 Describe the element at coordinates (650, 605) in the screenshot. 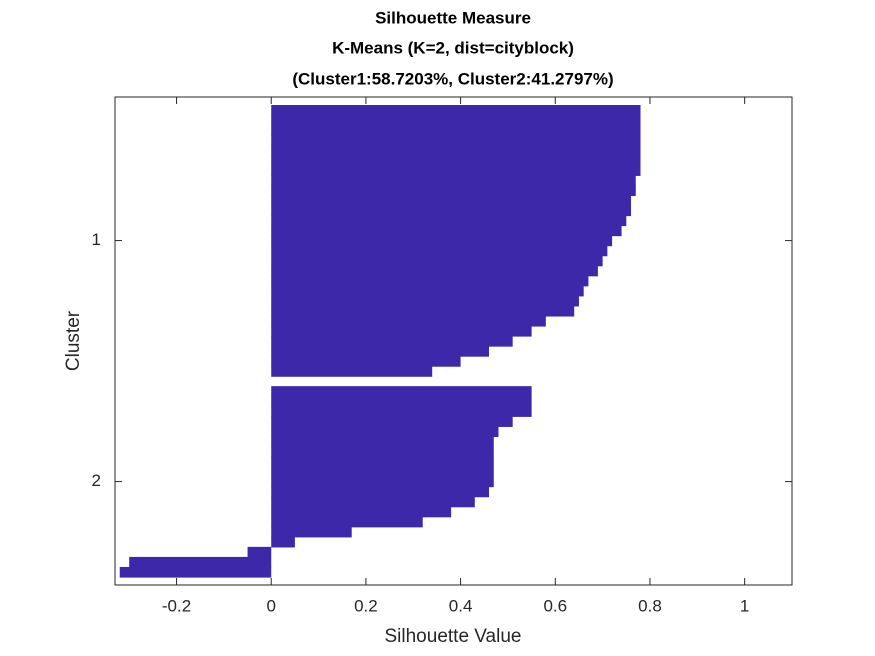

I see `x-tick-label: 0.8` at that location.